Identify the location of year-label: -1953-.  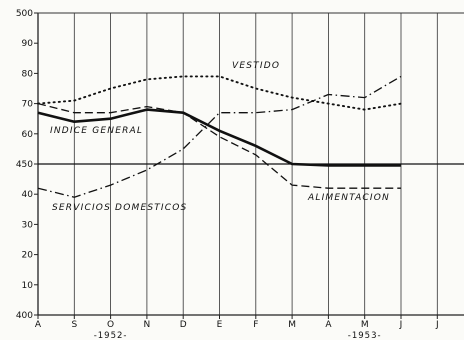
(365, 335).